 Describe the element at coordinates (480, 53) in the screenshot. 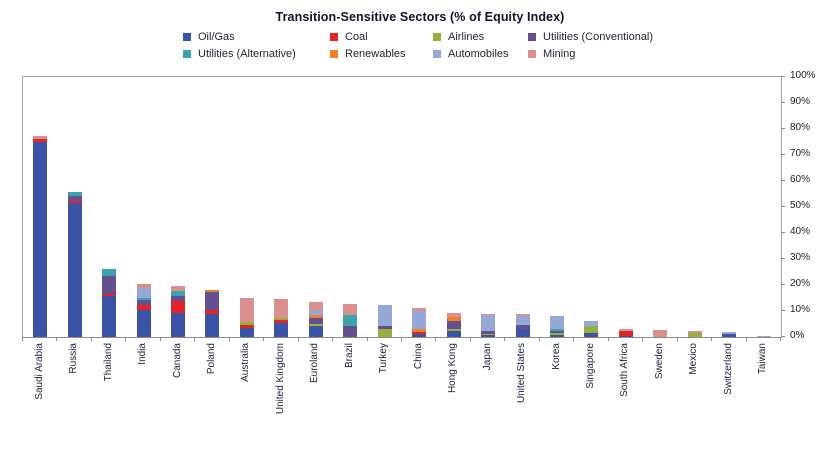

I see `legend-item-automobiles: Automobiles` at that location.